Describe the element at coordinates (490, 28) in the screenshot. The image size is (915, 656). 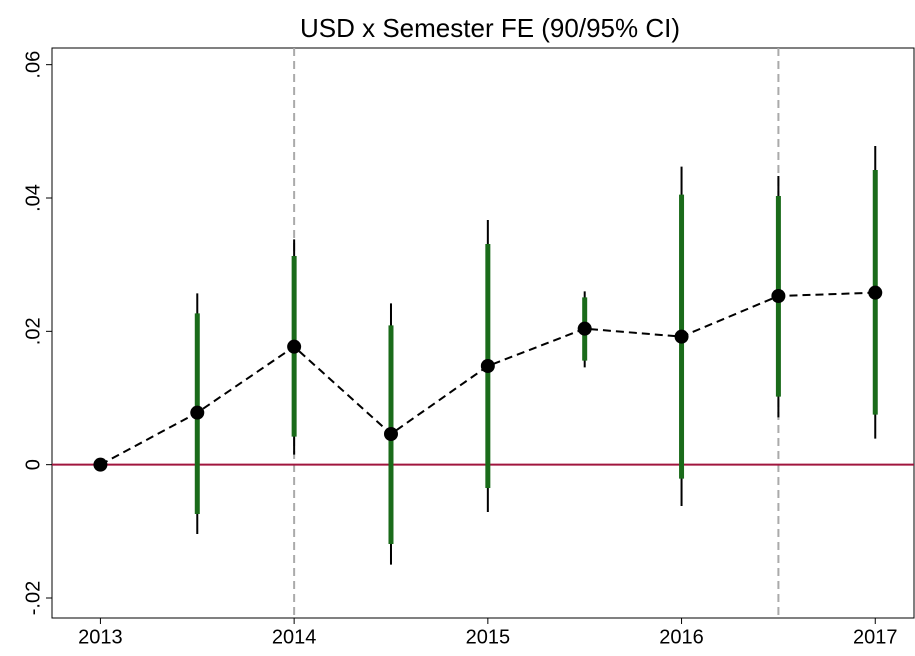
I see `chart-title: USD x Semester FE (90/95% CI)` at that location.